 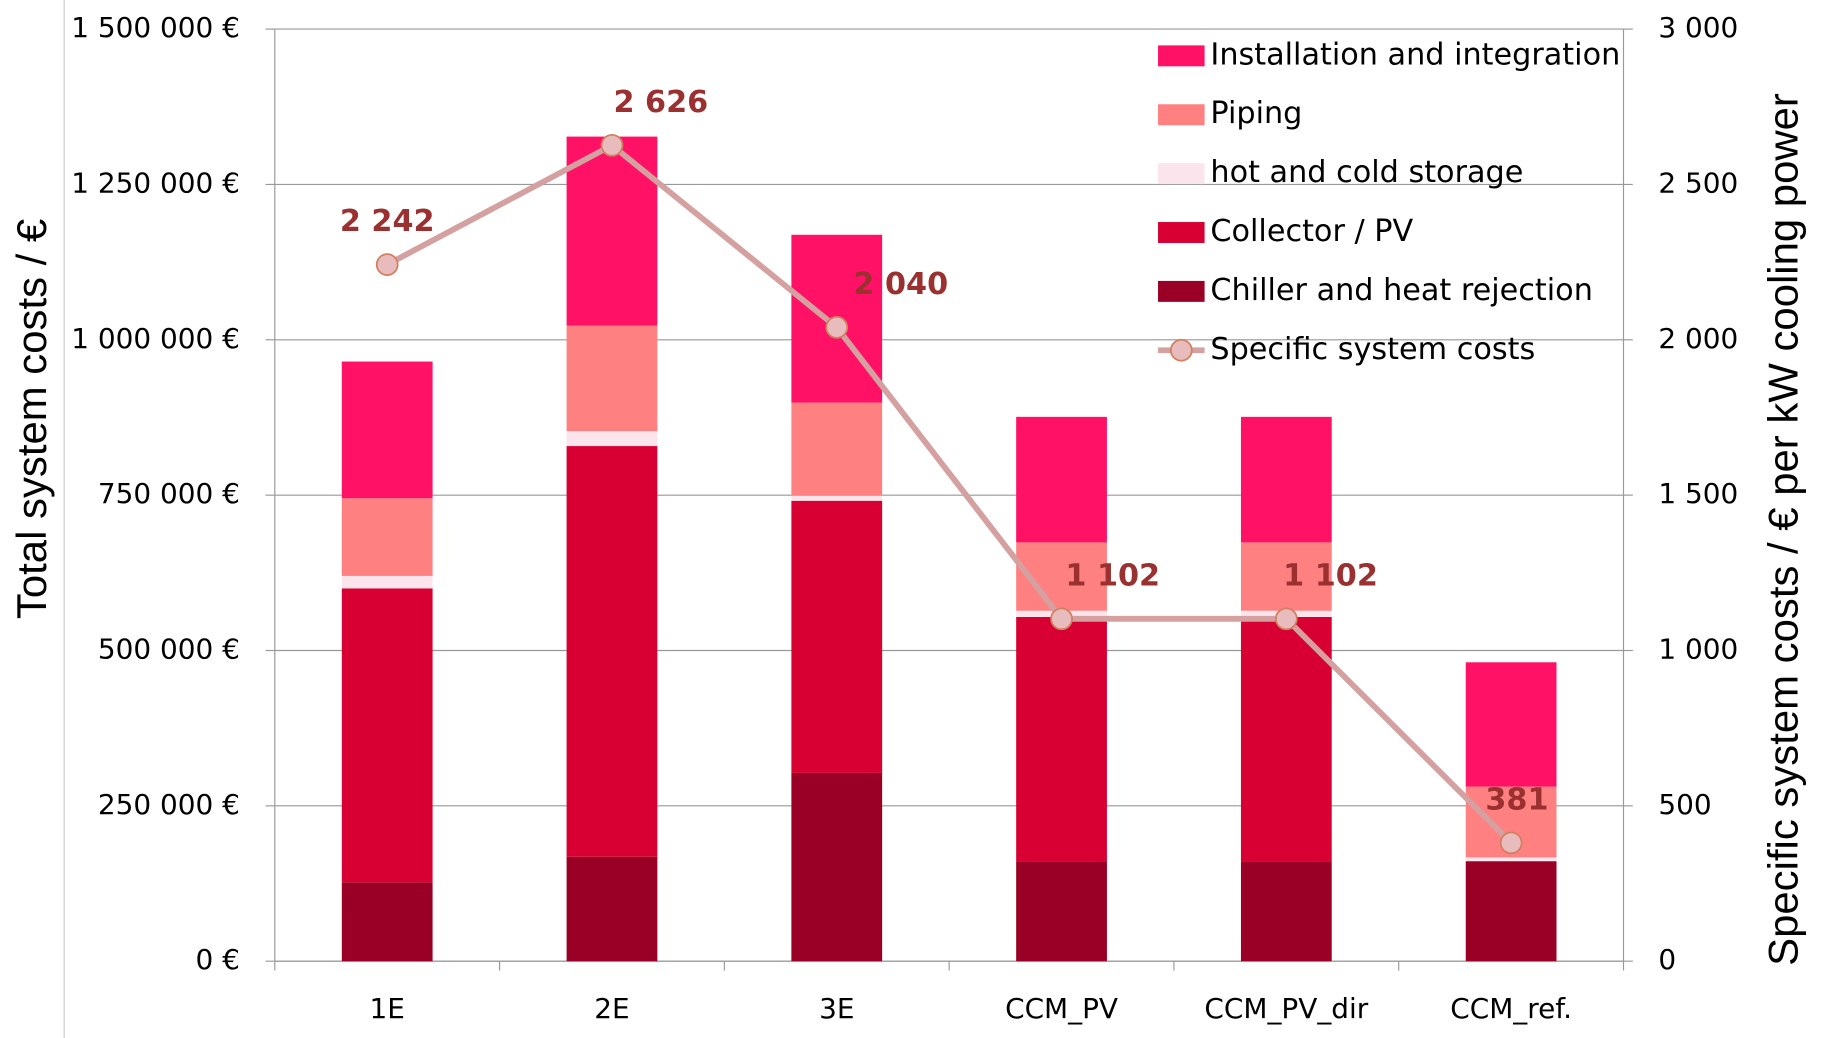 What do you see at coordinates (1372, 349) in the screenshot?
I see `legend-label: Specific system costs` at bounding box center [1372, 349].